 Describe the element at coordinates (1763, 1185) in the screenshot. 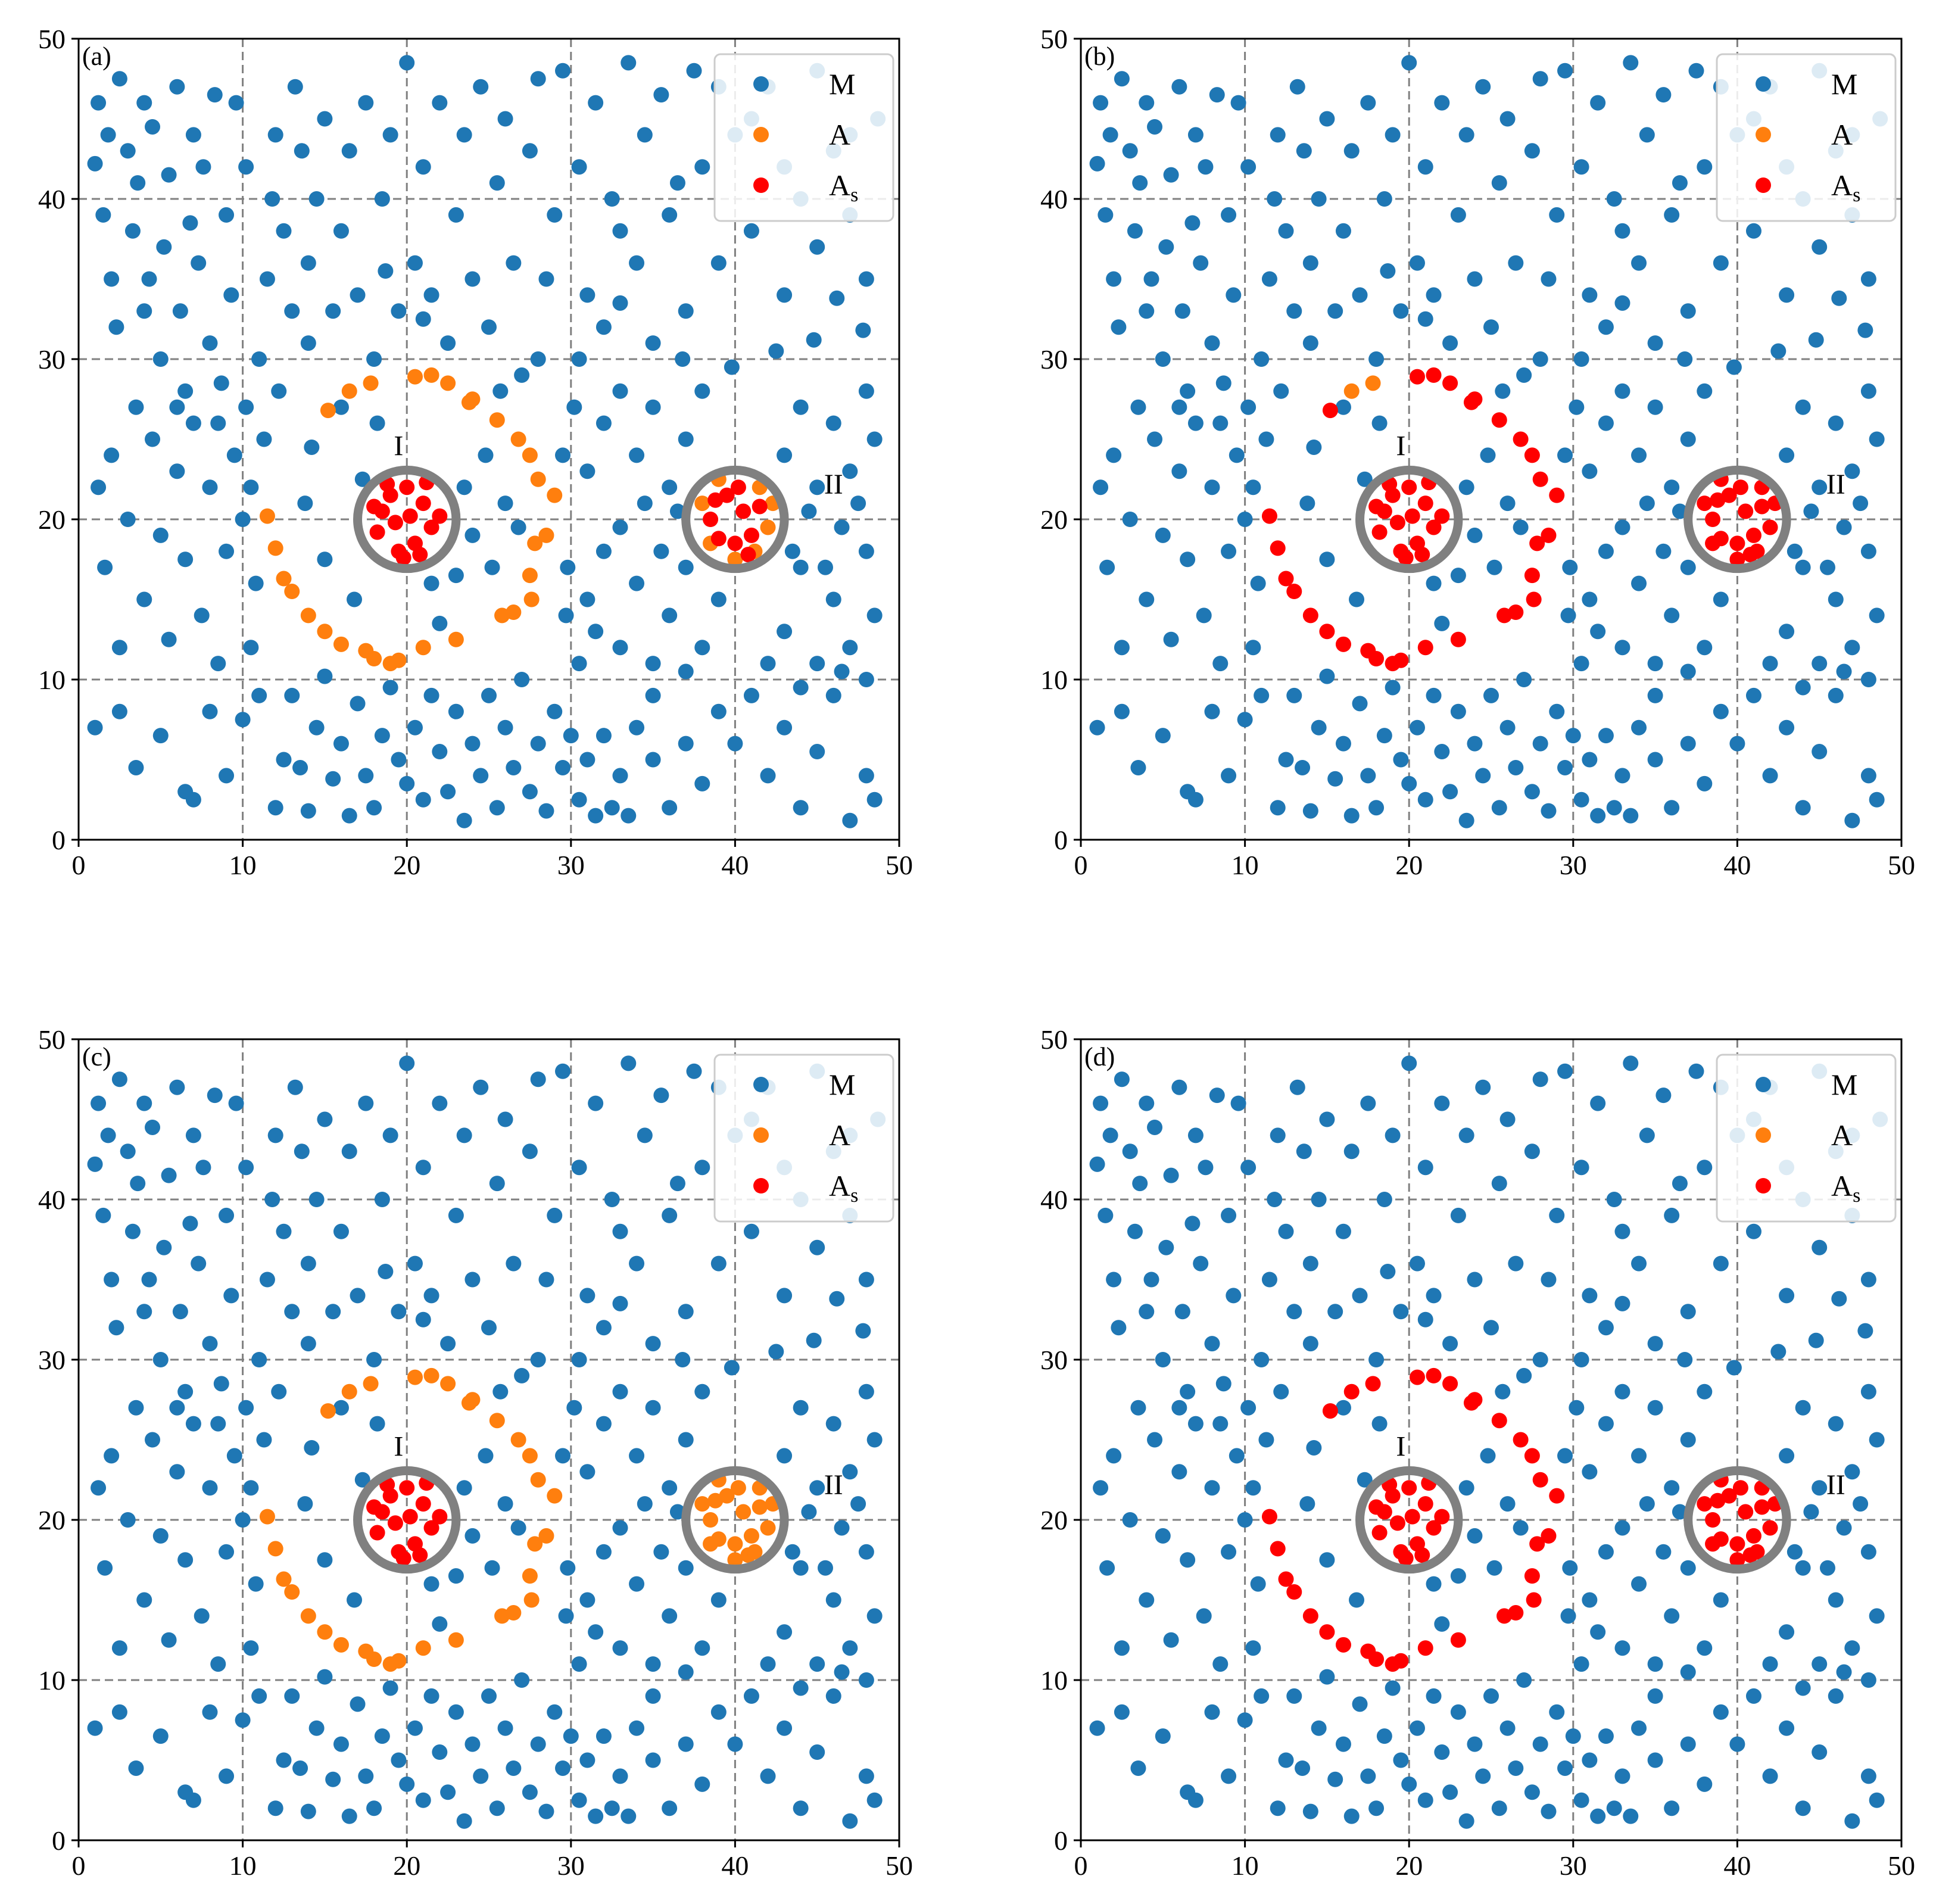

I see `legend-marker-as` at that location.